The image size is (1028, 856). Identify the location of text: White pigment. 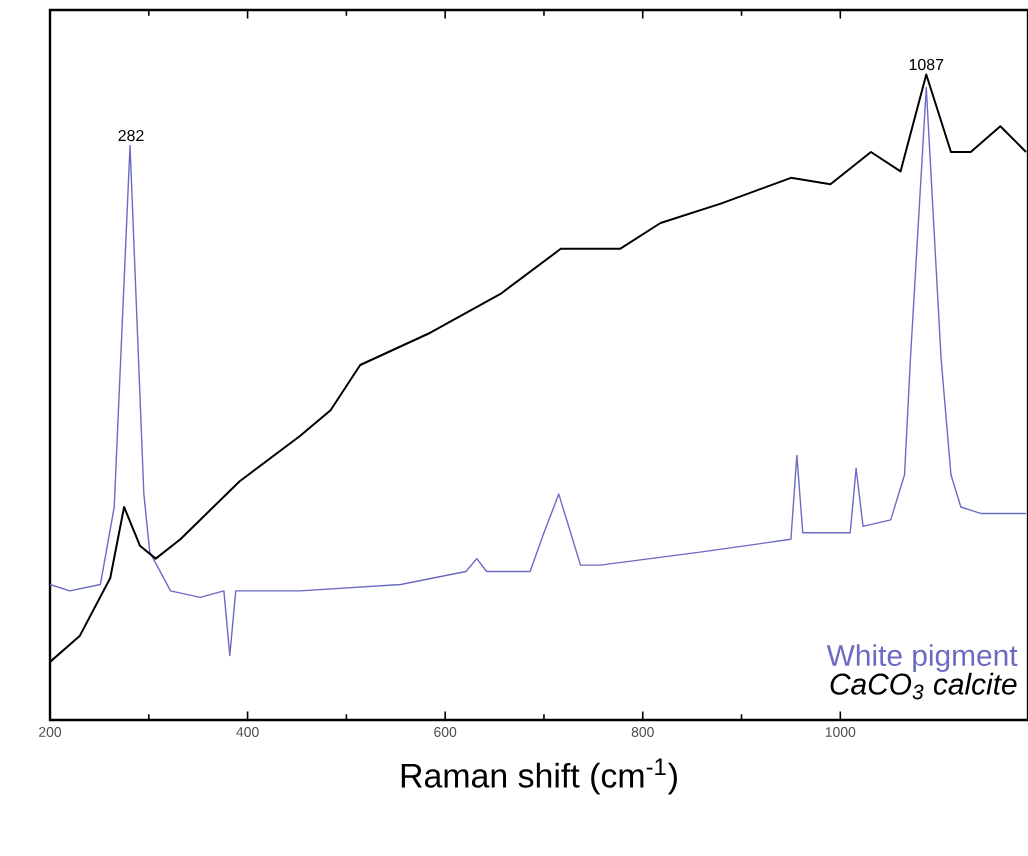
(922, 658).